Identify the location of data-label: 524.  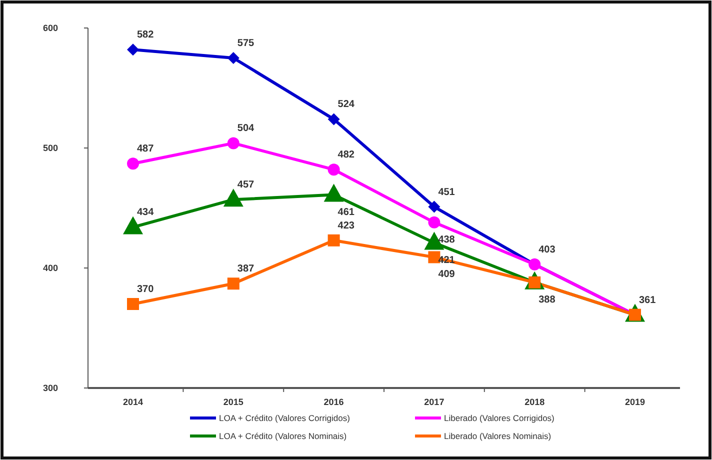
(346, 104).